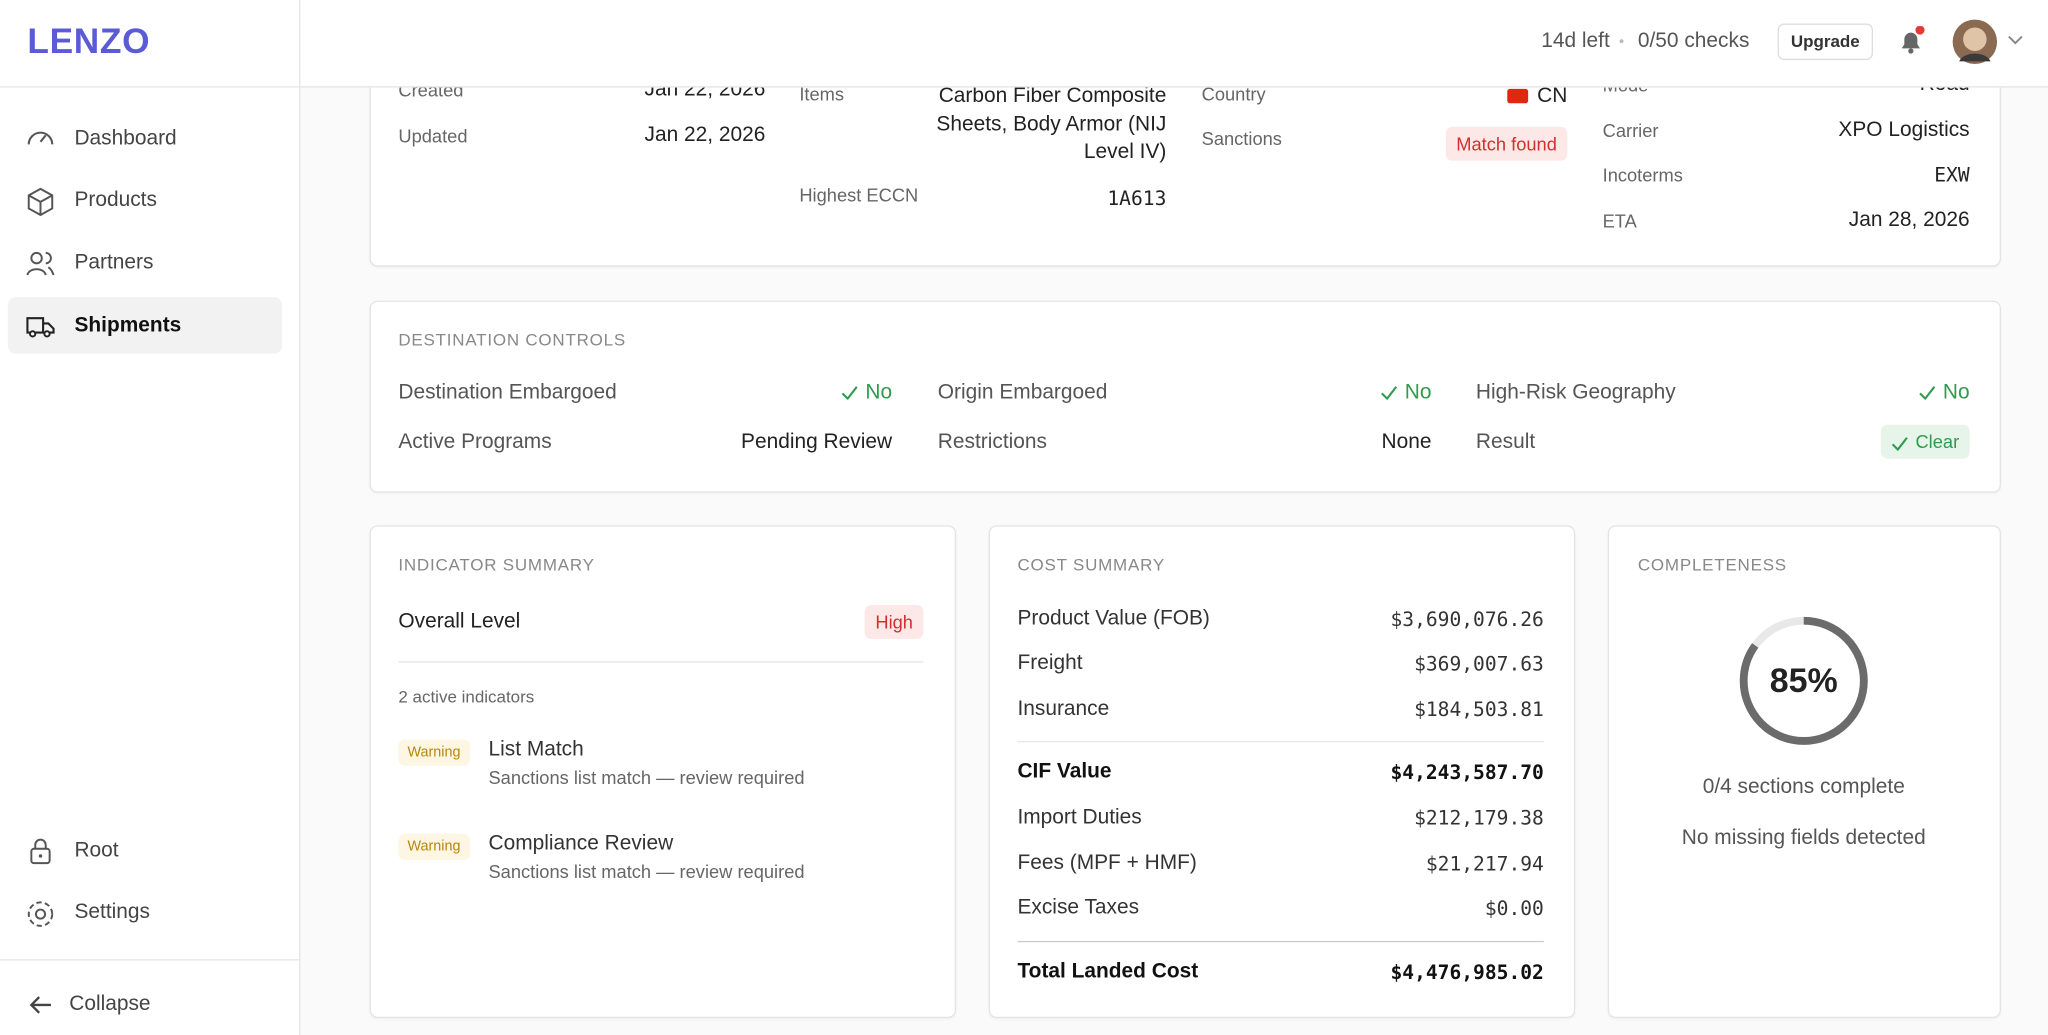 The image size is (2048, 1035). Describe the element at coordinates (992, 442) in the screenshot. I see `label: Restrictions` at that location.